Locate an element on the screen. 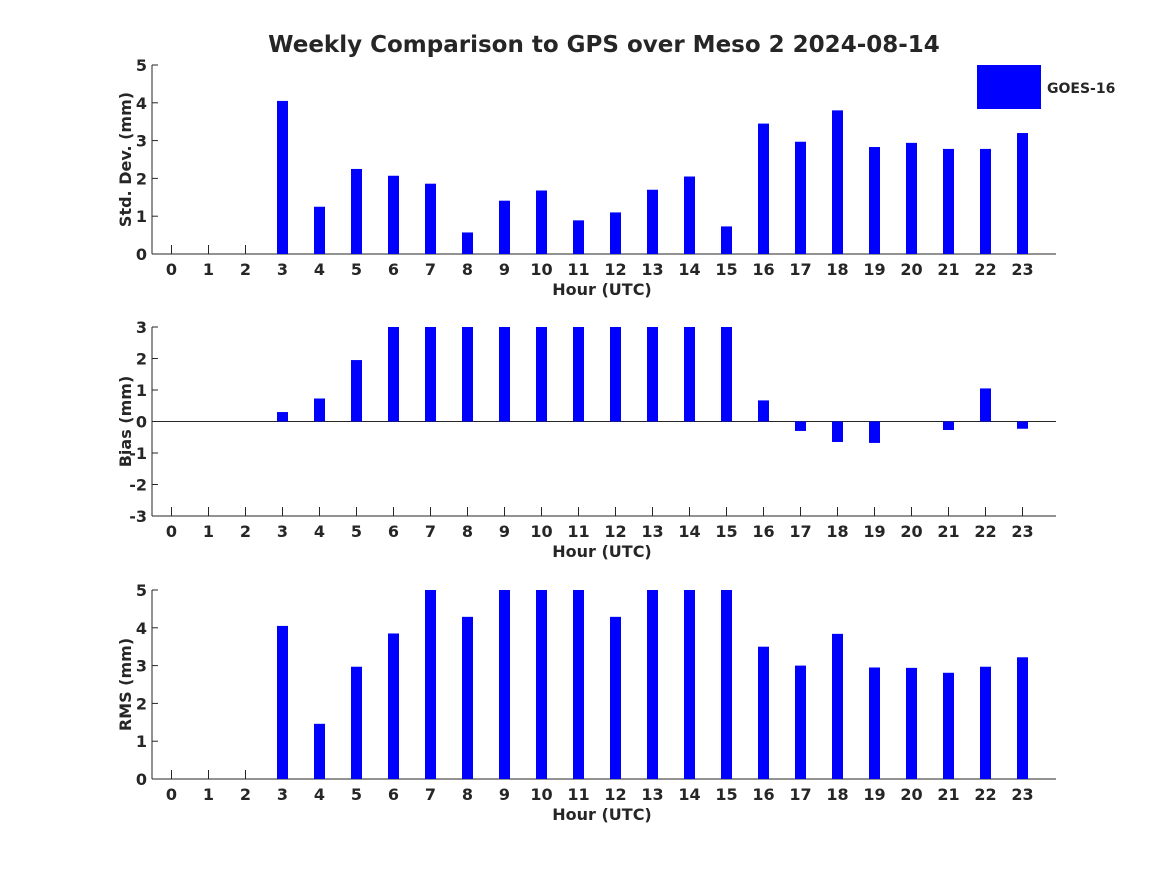 The height and width of the screenshot is (875, 1167). x-tick-label: 14 is located at coordinates (689, 269).